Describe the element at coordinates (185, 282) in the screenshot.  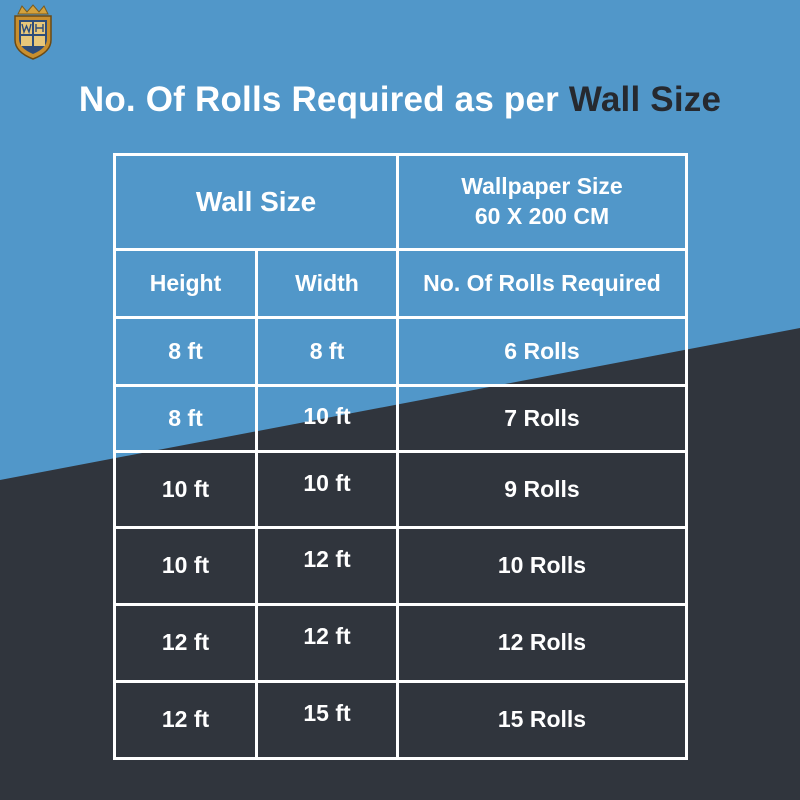
I see `column-header-height: Height` at that location.